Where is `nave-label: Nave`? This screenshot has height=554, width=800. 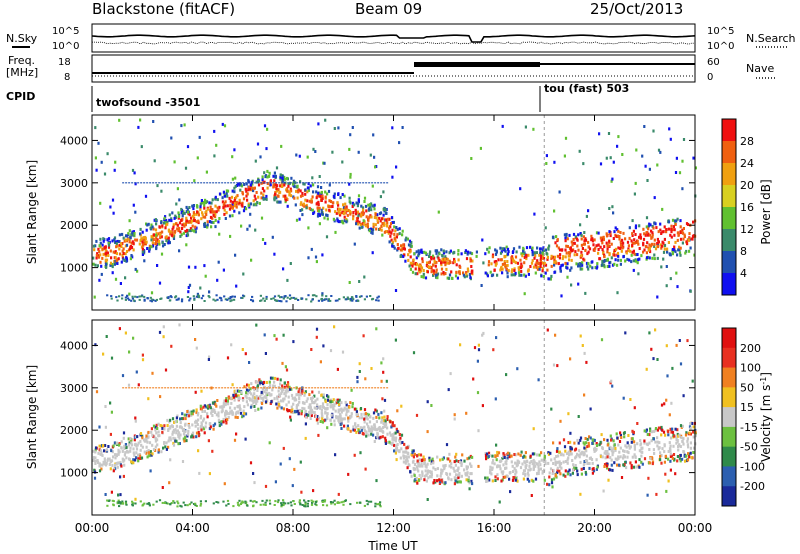
nave-label: Nave is located at coordinates (760, 68).